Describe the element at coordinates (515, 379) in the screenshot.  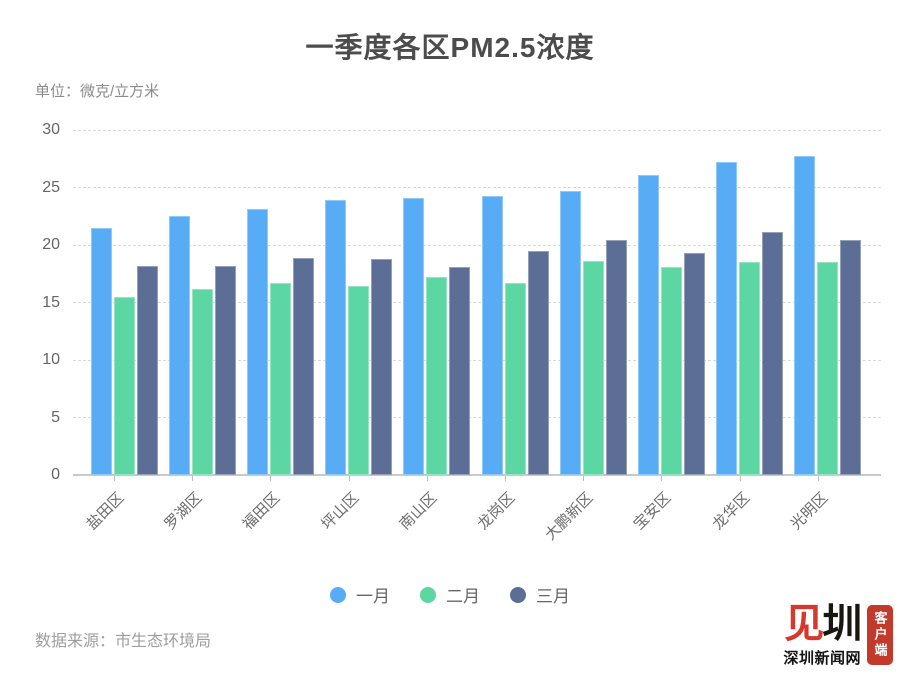
I see `bar-二月-龙岗区` at that location.